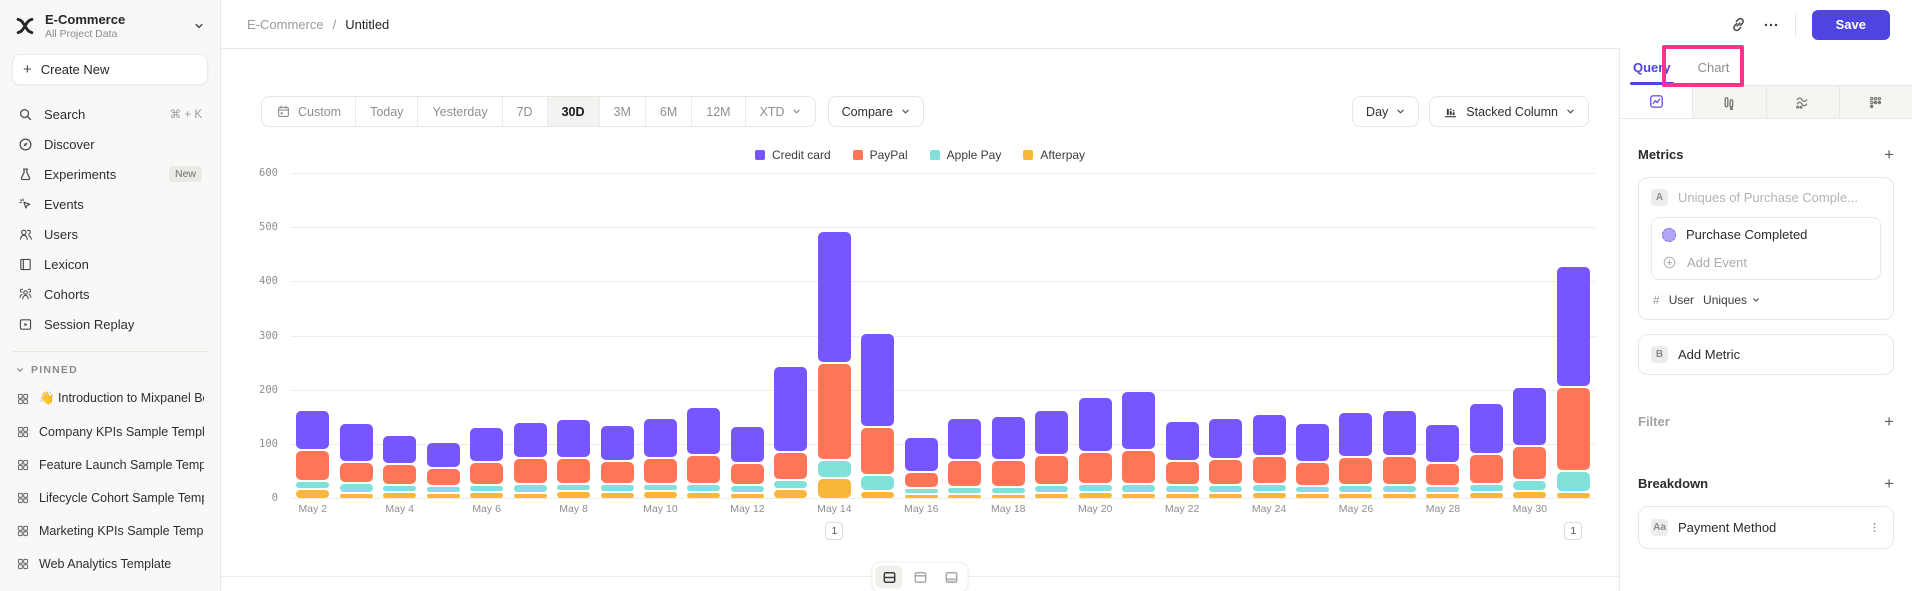  What do you see at coordinates (889, 577) in the screenshot?
I see `layout-split-middle-button` at bounding box center [889, 577].